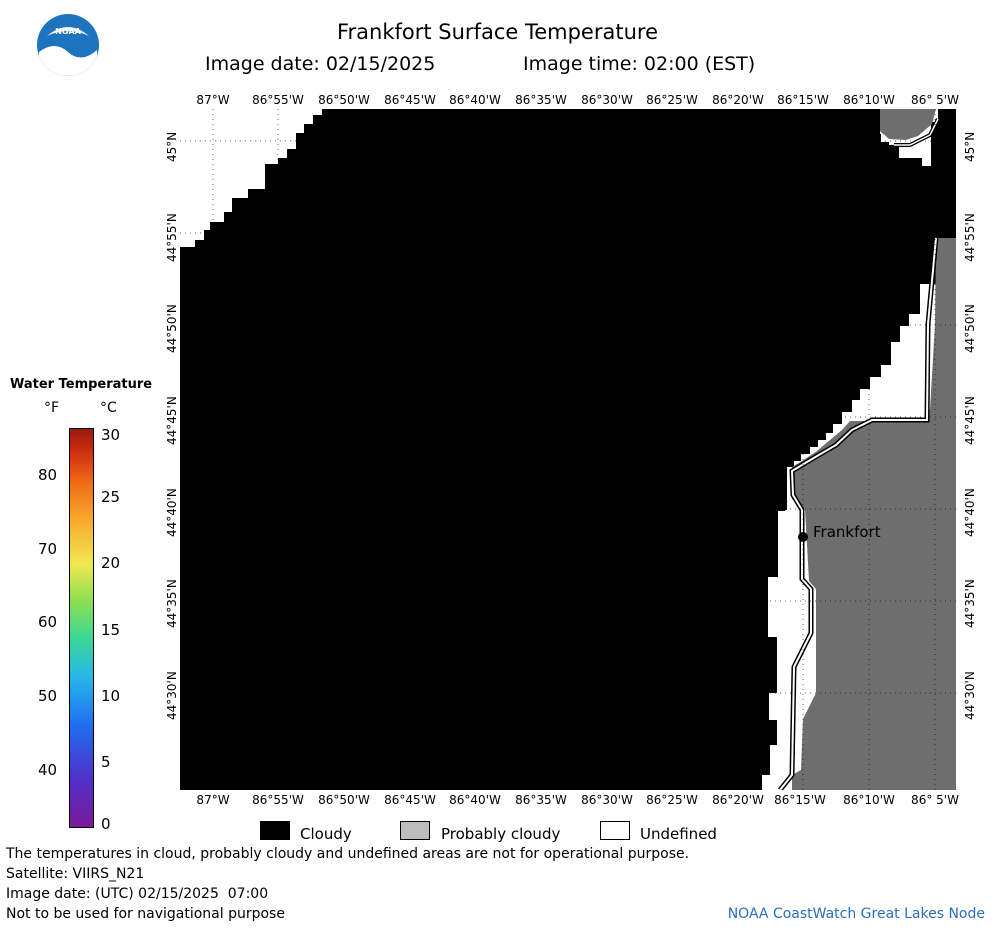 The image size is (995, 930). I want to click on legend-swatch-undefined, so click(615, 830).